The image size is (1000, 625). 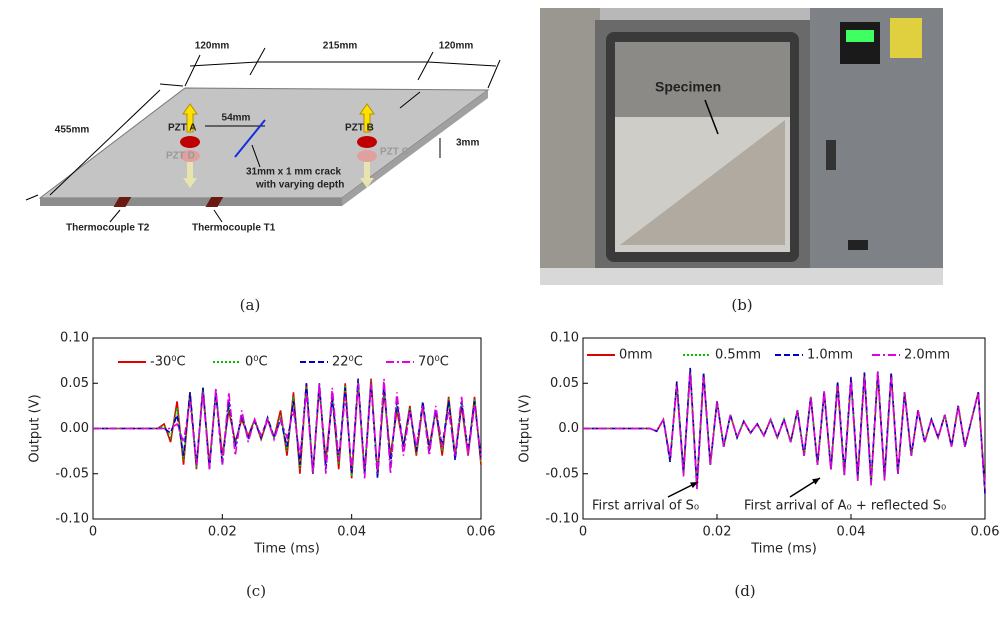 I want to click on table, so click(x=741, y=276).